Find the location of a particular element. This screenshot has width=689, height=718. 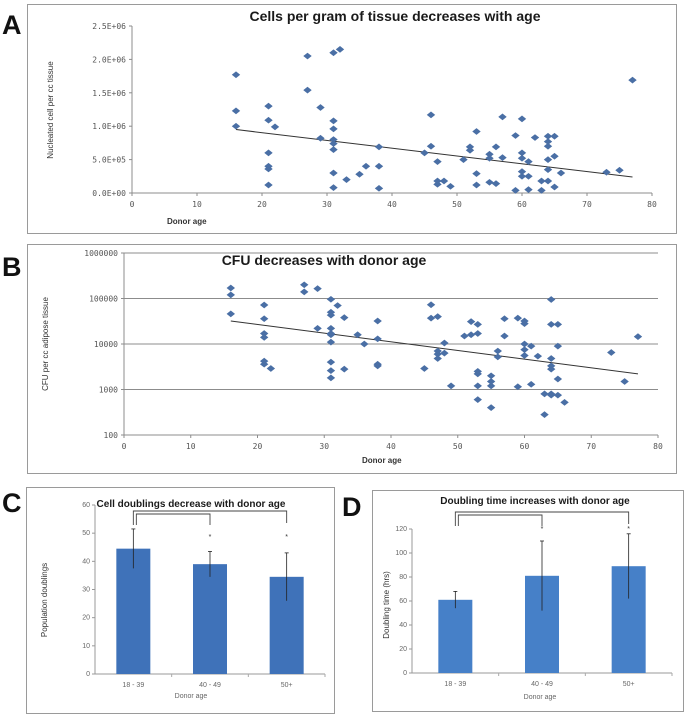

y-tick-label: 2.5E+06 is located at coordinates (109, 26).